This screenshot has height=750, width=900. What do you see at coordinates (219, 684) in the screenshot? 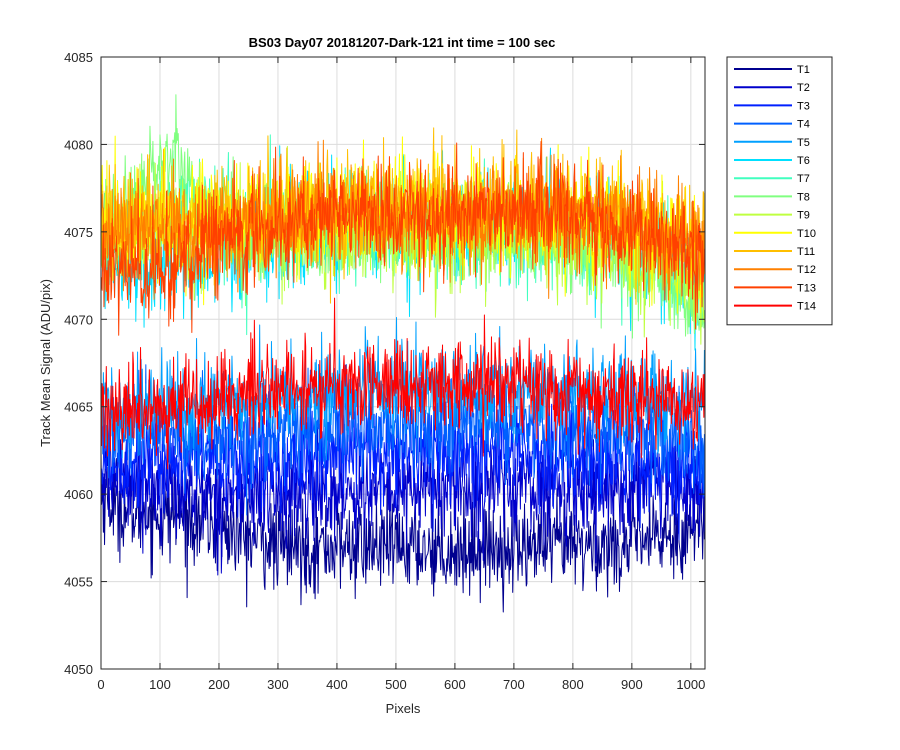
I see `x-tick-label: 200` at bounding box center [219, 684].